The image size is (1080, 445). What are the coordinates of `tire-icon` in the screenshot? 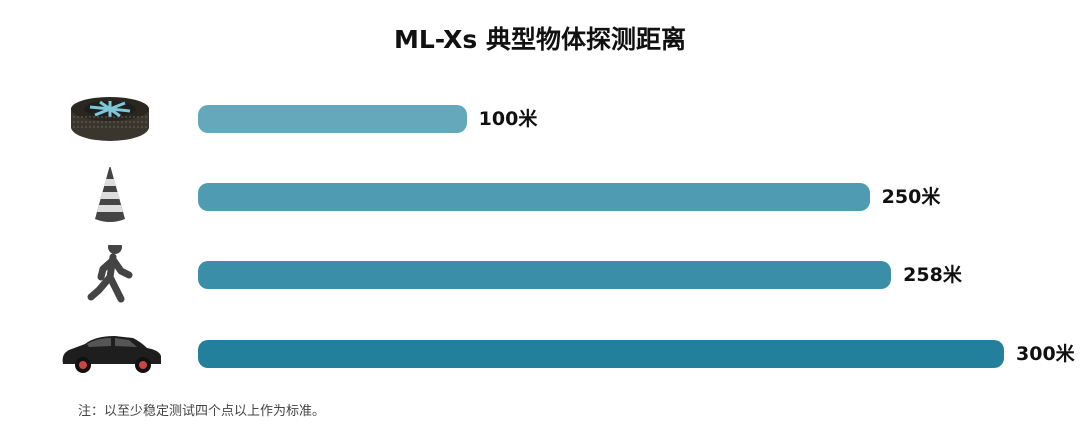 It's located at (110, 119).